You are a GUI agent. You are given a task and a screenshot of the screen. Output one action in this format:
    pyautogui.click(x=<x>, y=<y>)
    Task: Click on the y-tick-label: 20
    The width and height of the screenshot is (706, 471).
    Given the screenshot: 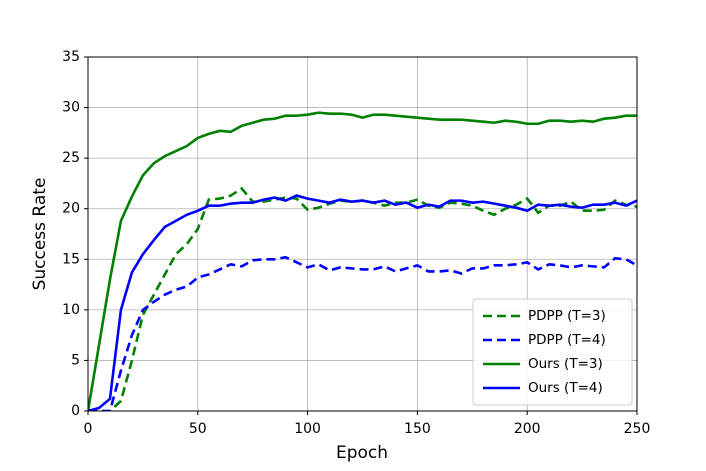 What is the action you would take?
    pyautogui.click(x=71, y=209)
    